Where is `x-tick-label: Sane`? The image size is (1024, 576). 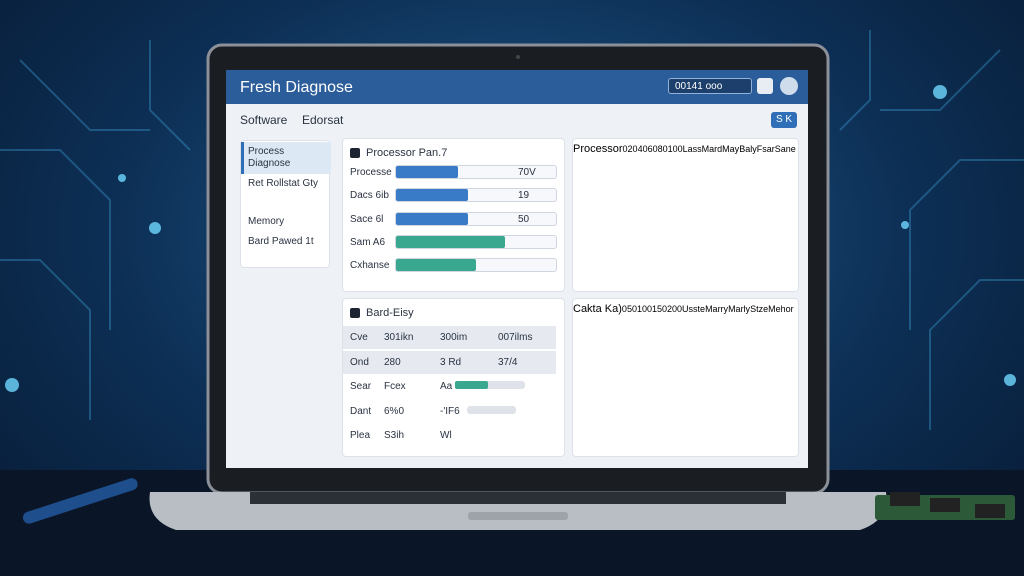 x-tick-label: Sane is located at coordinates (785, 149).